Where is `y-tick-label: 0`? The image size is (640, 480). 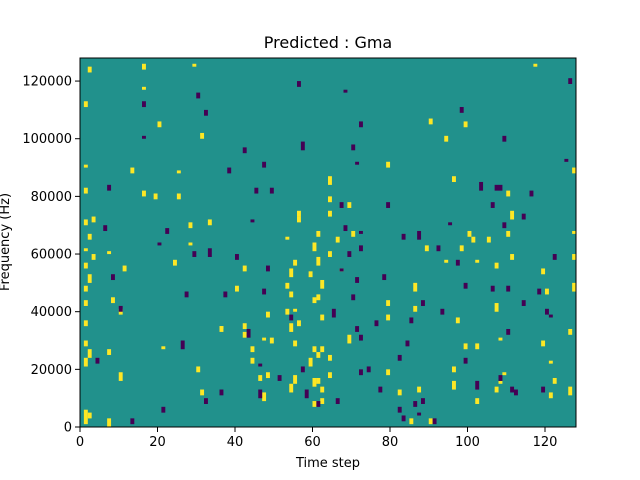 y-tick-label: 0 is located at coordinates (68, 428).